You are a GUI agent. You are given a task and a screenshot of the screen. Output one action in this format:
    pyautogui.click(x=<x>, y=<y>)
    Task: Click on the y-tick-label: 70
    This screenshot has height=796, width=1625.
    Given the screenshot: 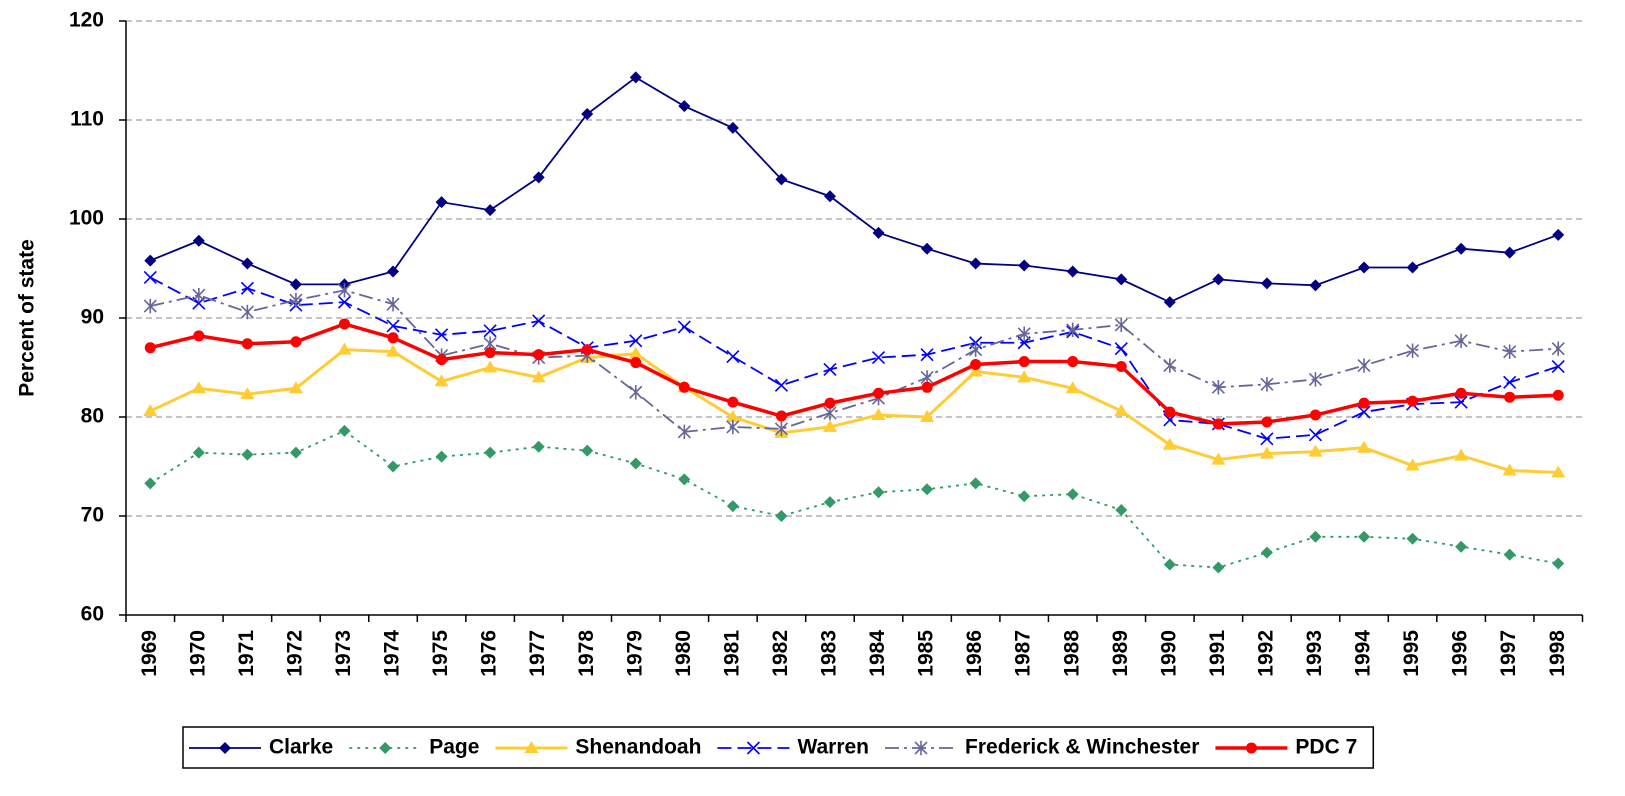 What is the action you would take?
    pyautogui.click(x=92, y=515)
    